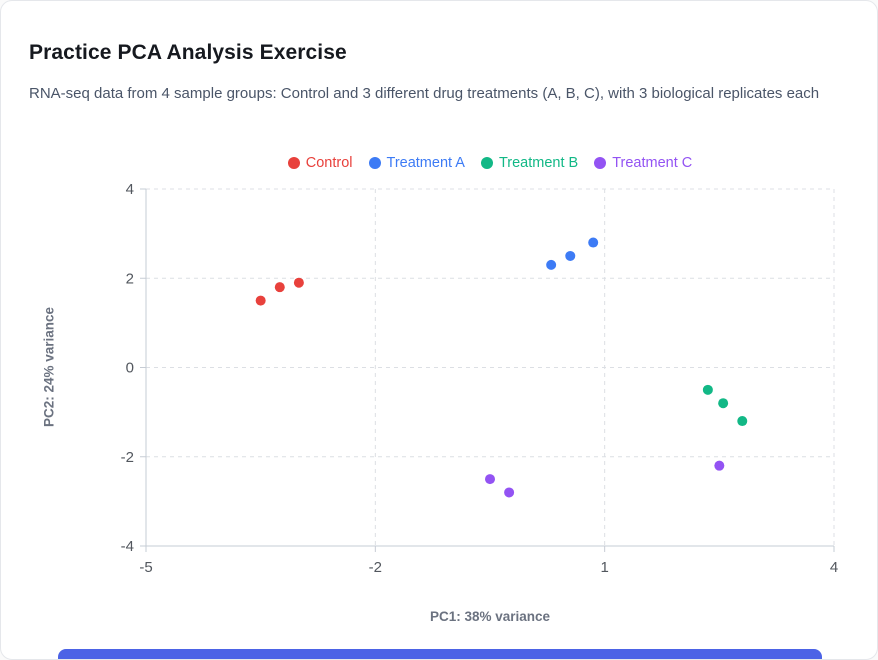  What do you see at coordinates (130, 278) in the screenshot?
I see `y-tick-label: 2` at bounding box center [130, 278].